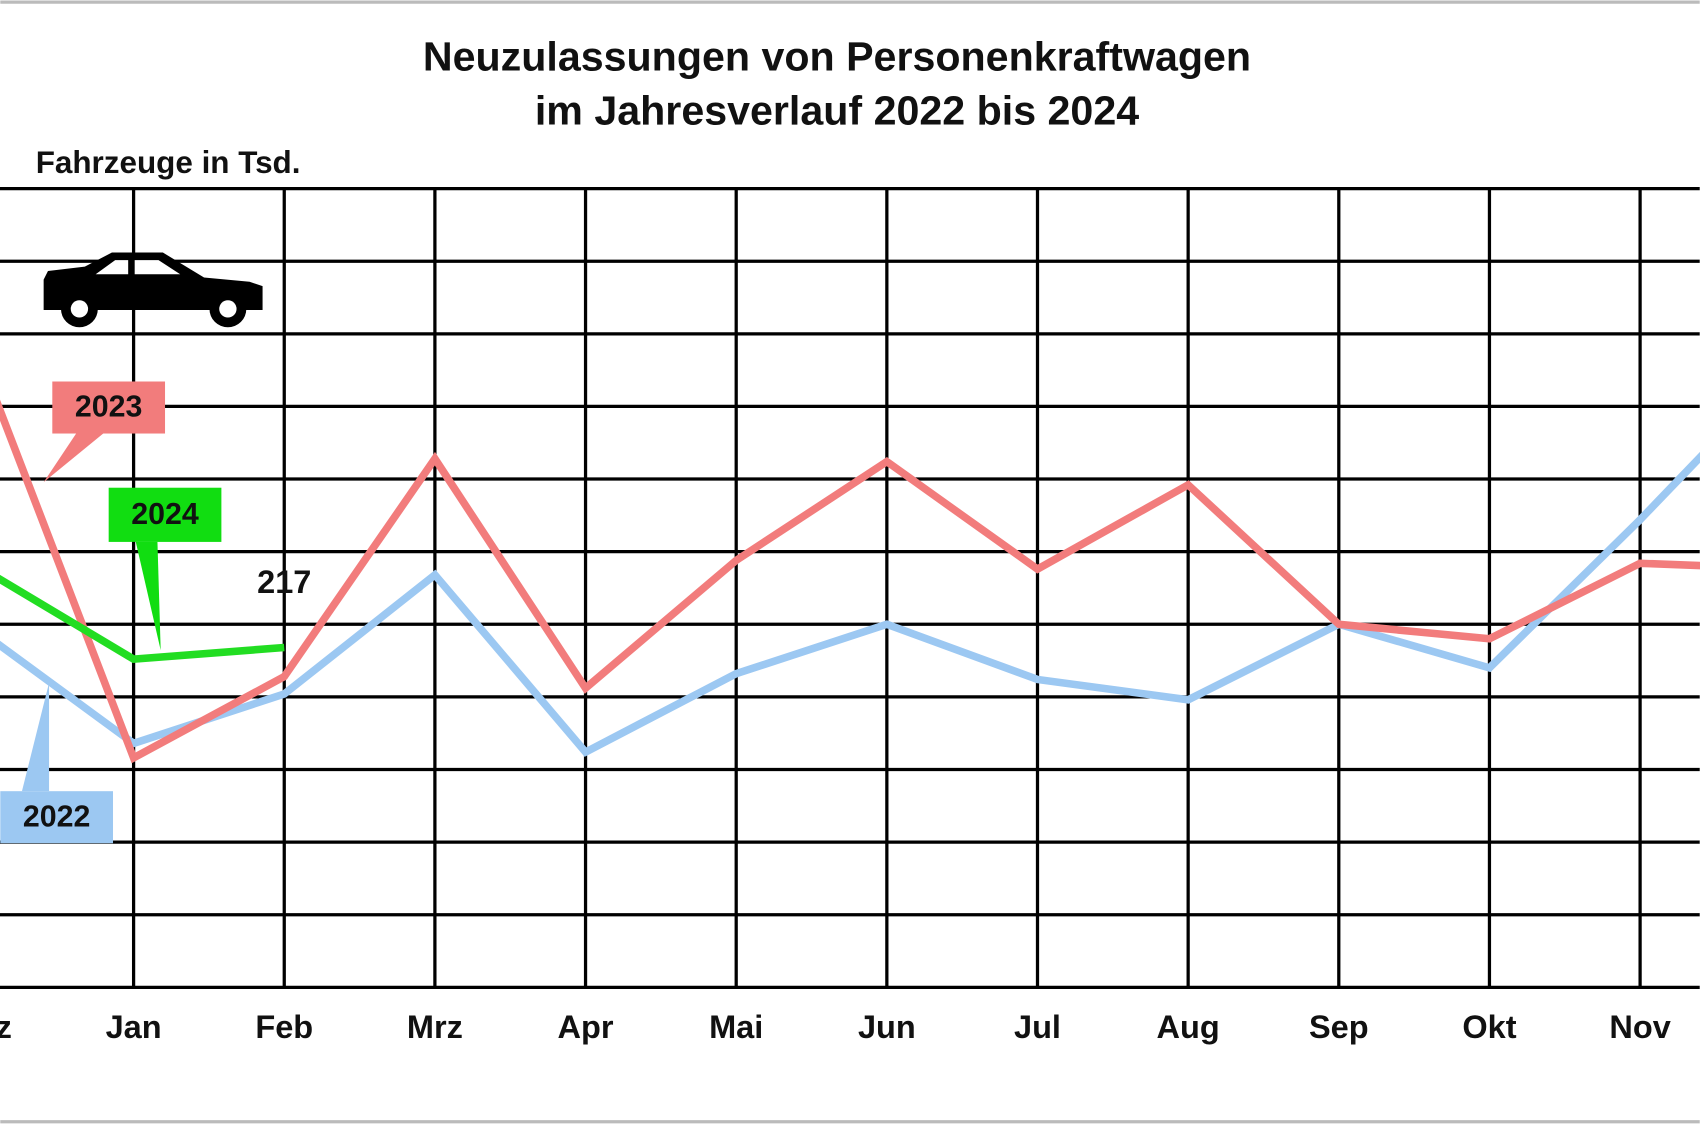 This screenshot has width=1700, height=1125. What do you see at coordinates (837, 56) in the screenshot?
I see `chart-title: Neuzulassungen von Personenkraftwagen` at bounding box center [837, 56].